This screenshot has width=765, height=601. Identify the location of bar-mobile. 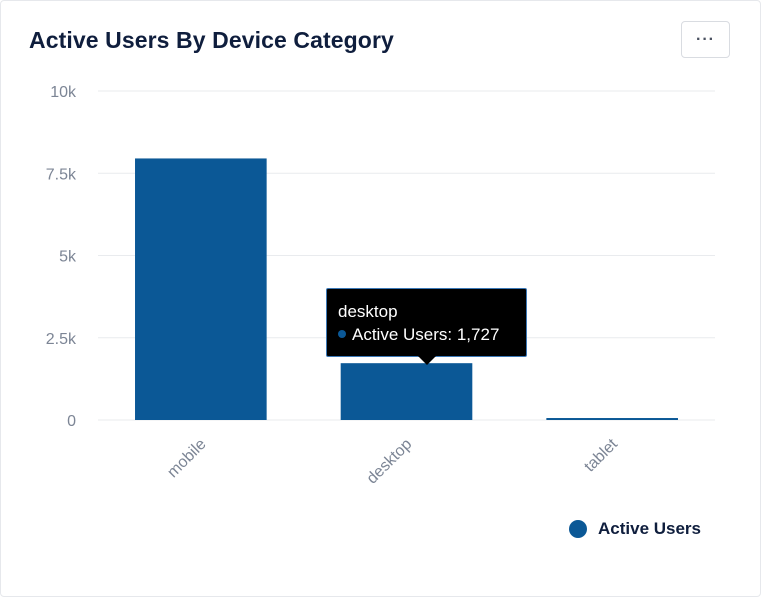
(201, 289).